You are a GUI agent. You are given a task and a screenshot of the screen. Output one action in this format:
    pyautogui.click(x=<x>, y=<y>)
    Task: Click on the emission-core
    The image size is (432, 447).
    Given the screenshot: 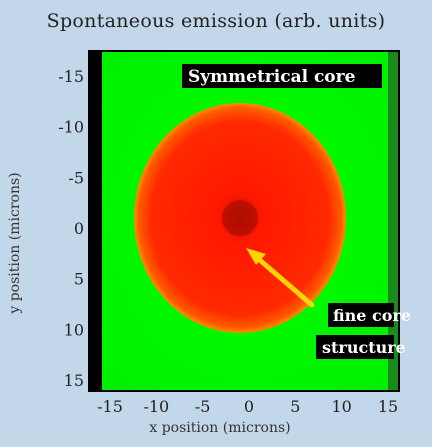 What is the action you would take?
    pyautogui.click(x=240, y=218)
    